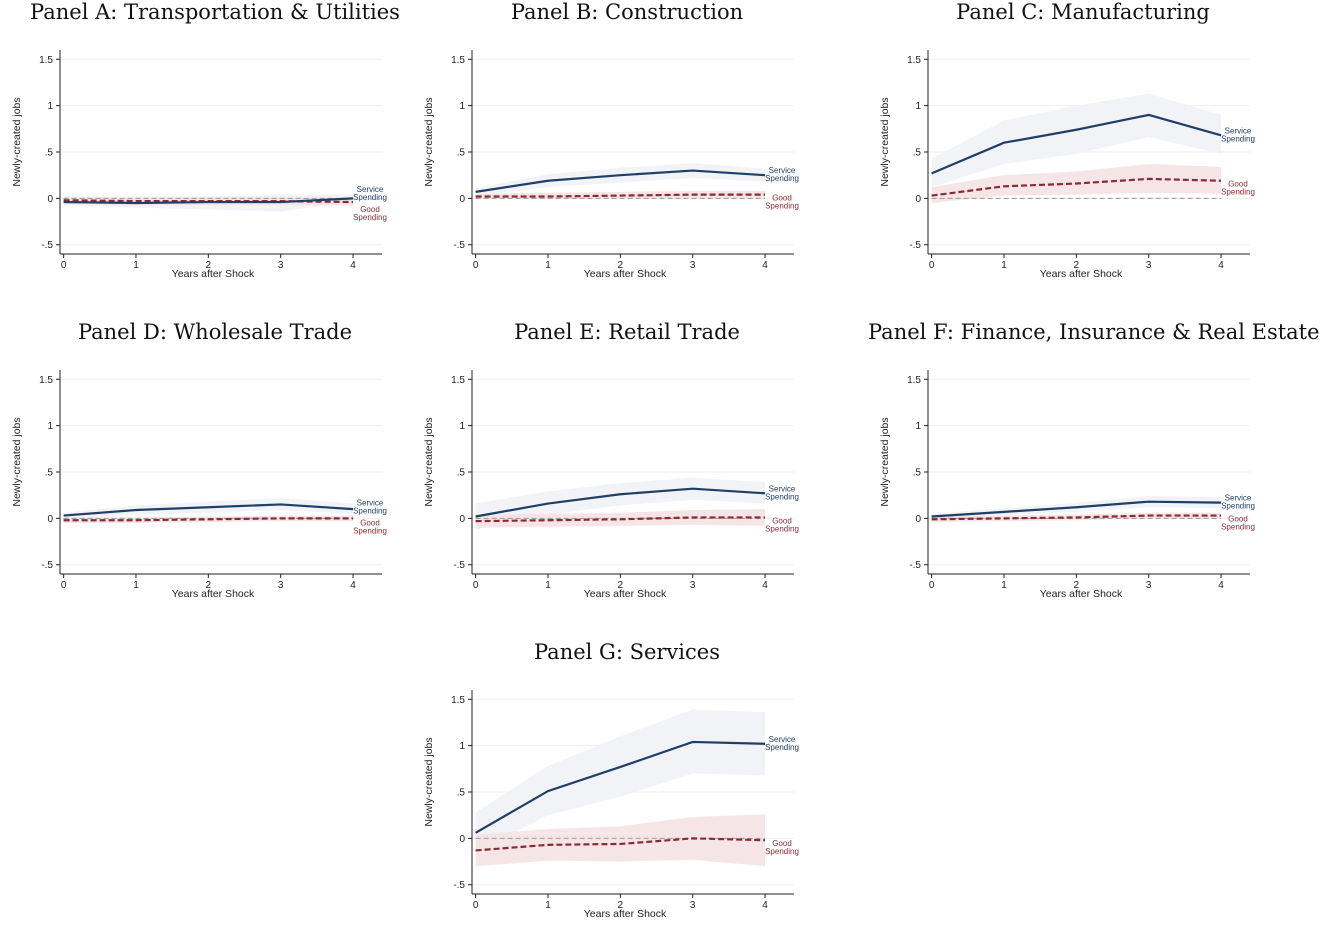  Describe the element at coordinates (620, 840) in the screenshot. I see `good-confidence-band` at that location.